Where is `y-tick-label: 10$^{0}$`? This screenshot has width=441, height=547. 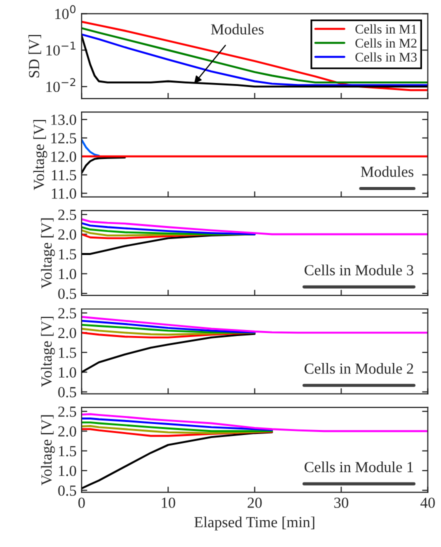
y-tick-label: 10$^{0}$ is located at coordinates (65, 12).